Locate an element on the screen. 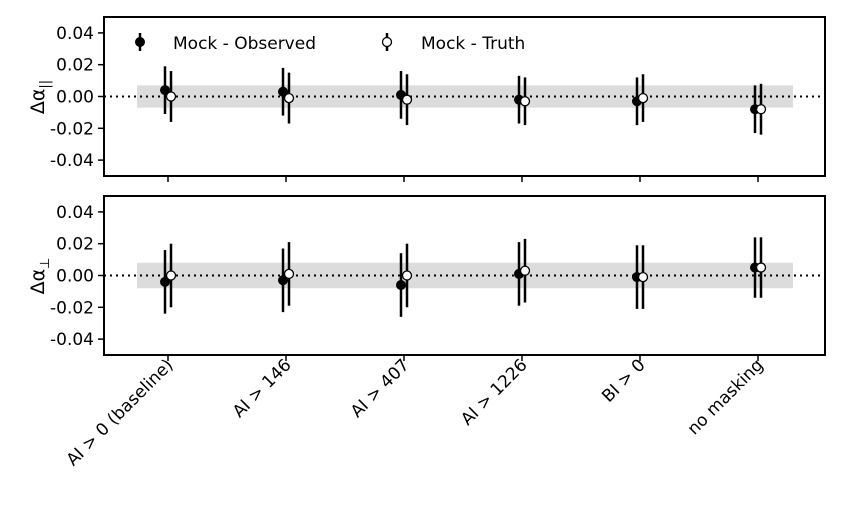  ylabel-perpendicular-symbol: Δα is located at coordinates (38, 282).